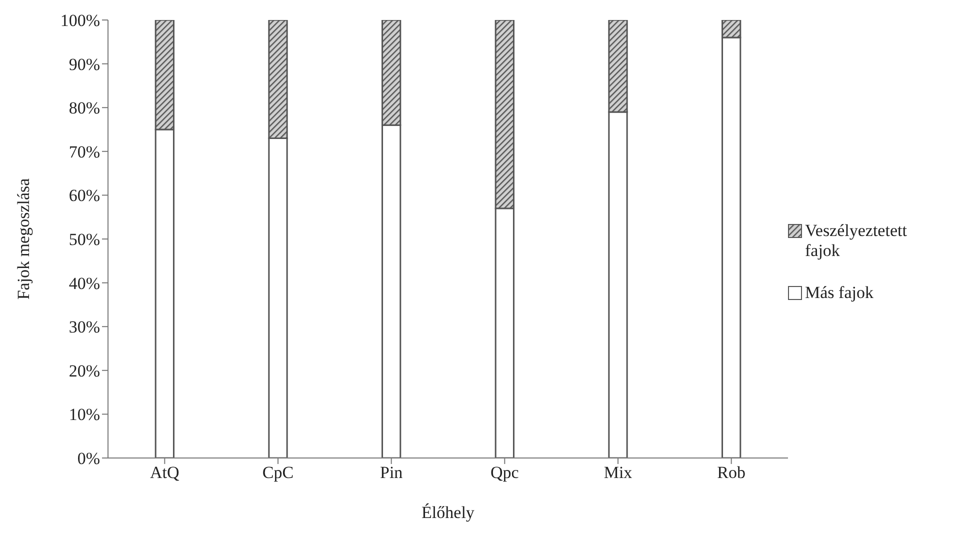 The image size is (961, 547). I want to click on x-tick-label: Qpc, so click(505, 472).